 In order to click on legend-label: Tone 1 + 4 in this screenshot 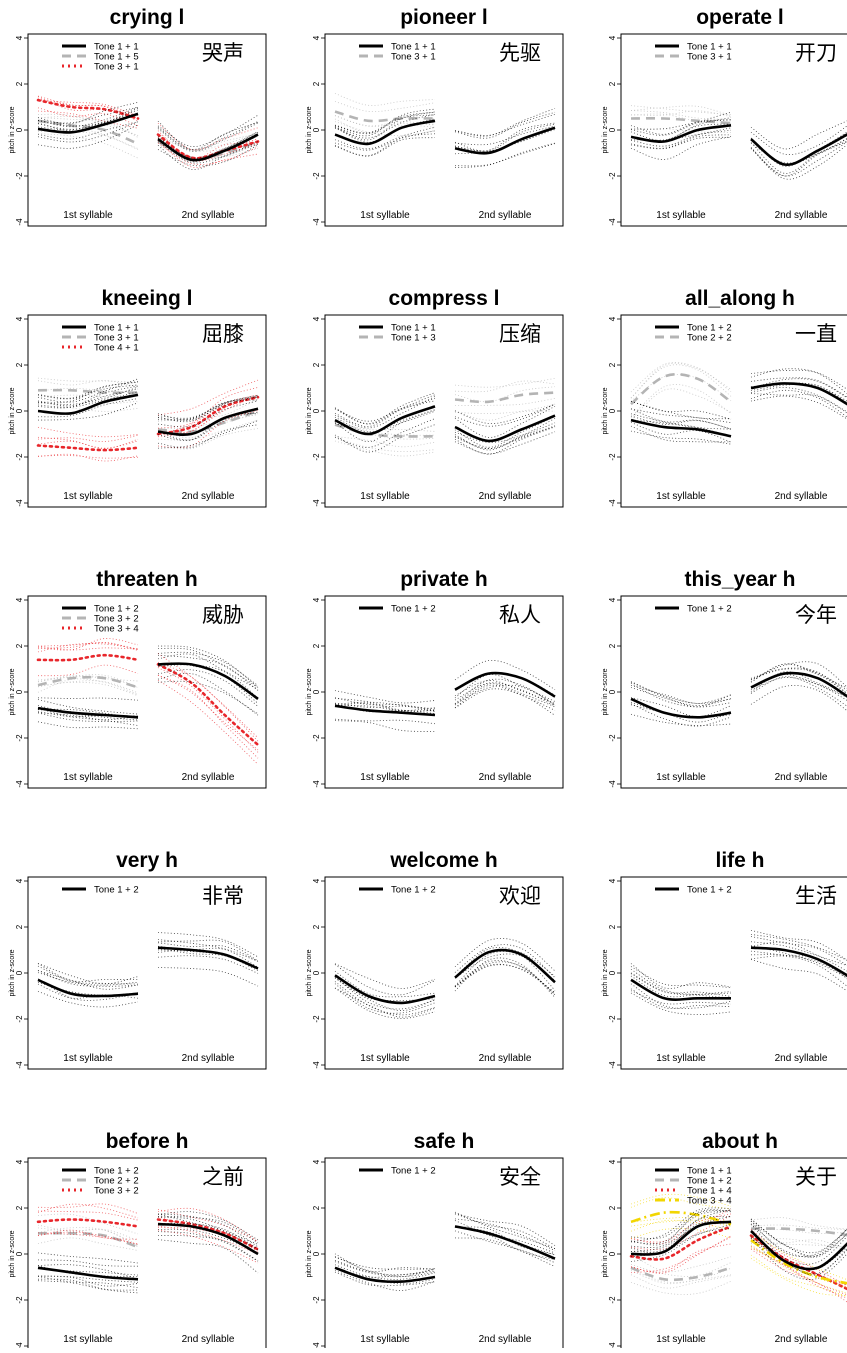, I will do `click(709, 1191)`.